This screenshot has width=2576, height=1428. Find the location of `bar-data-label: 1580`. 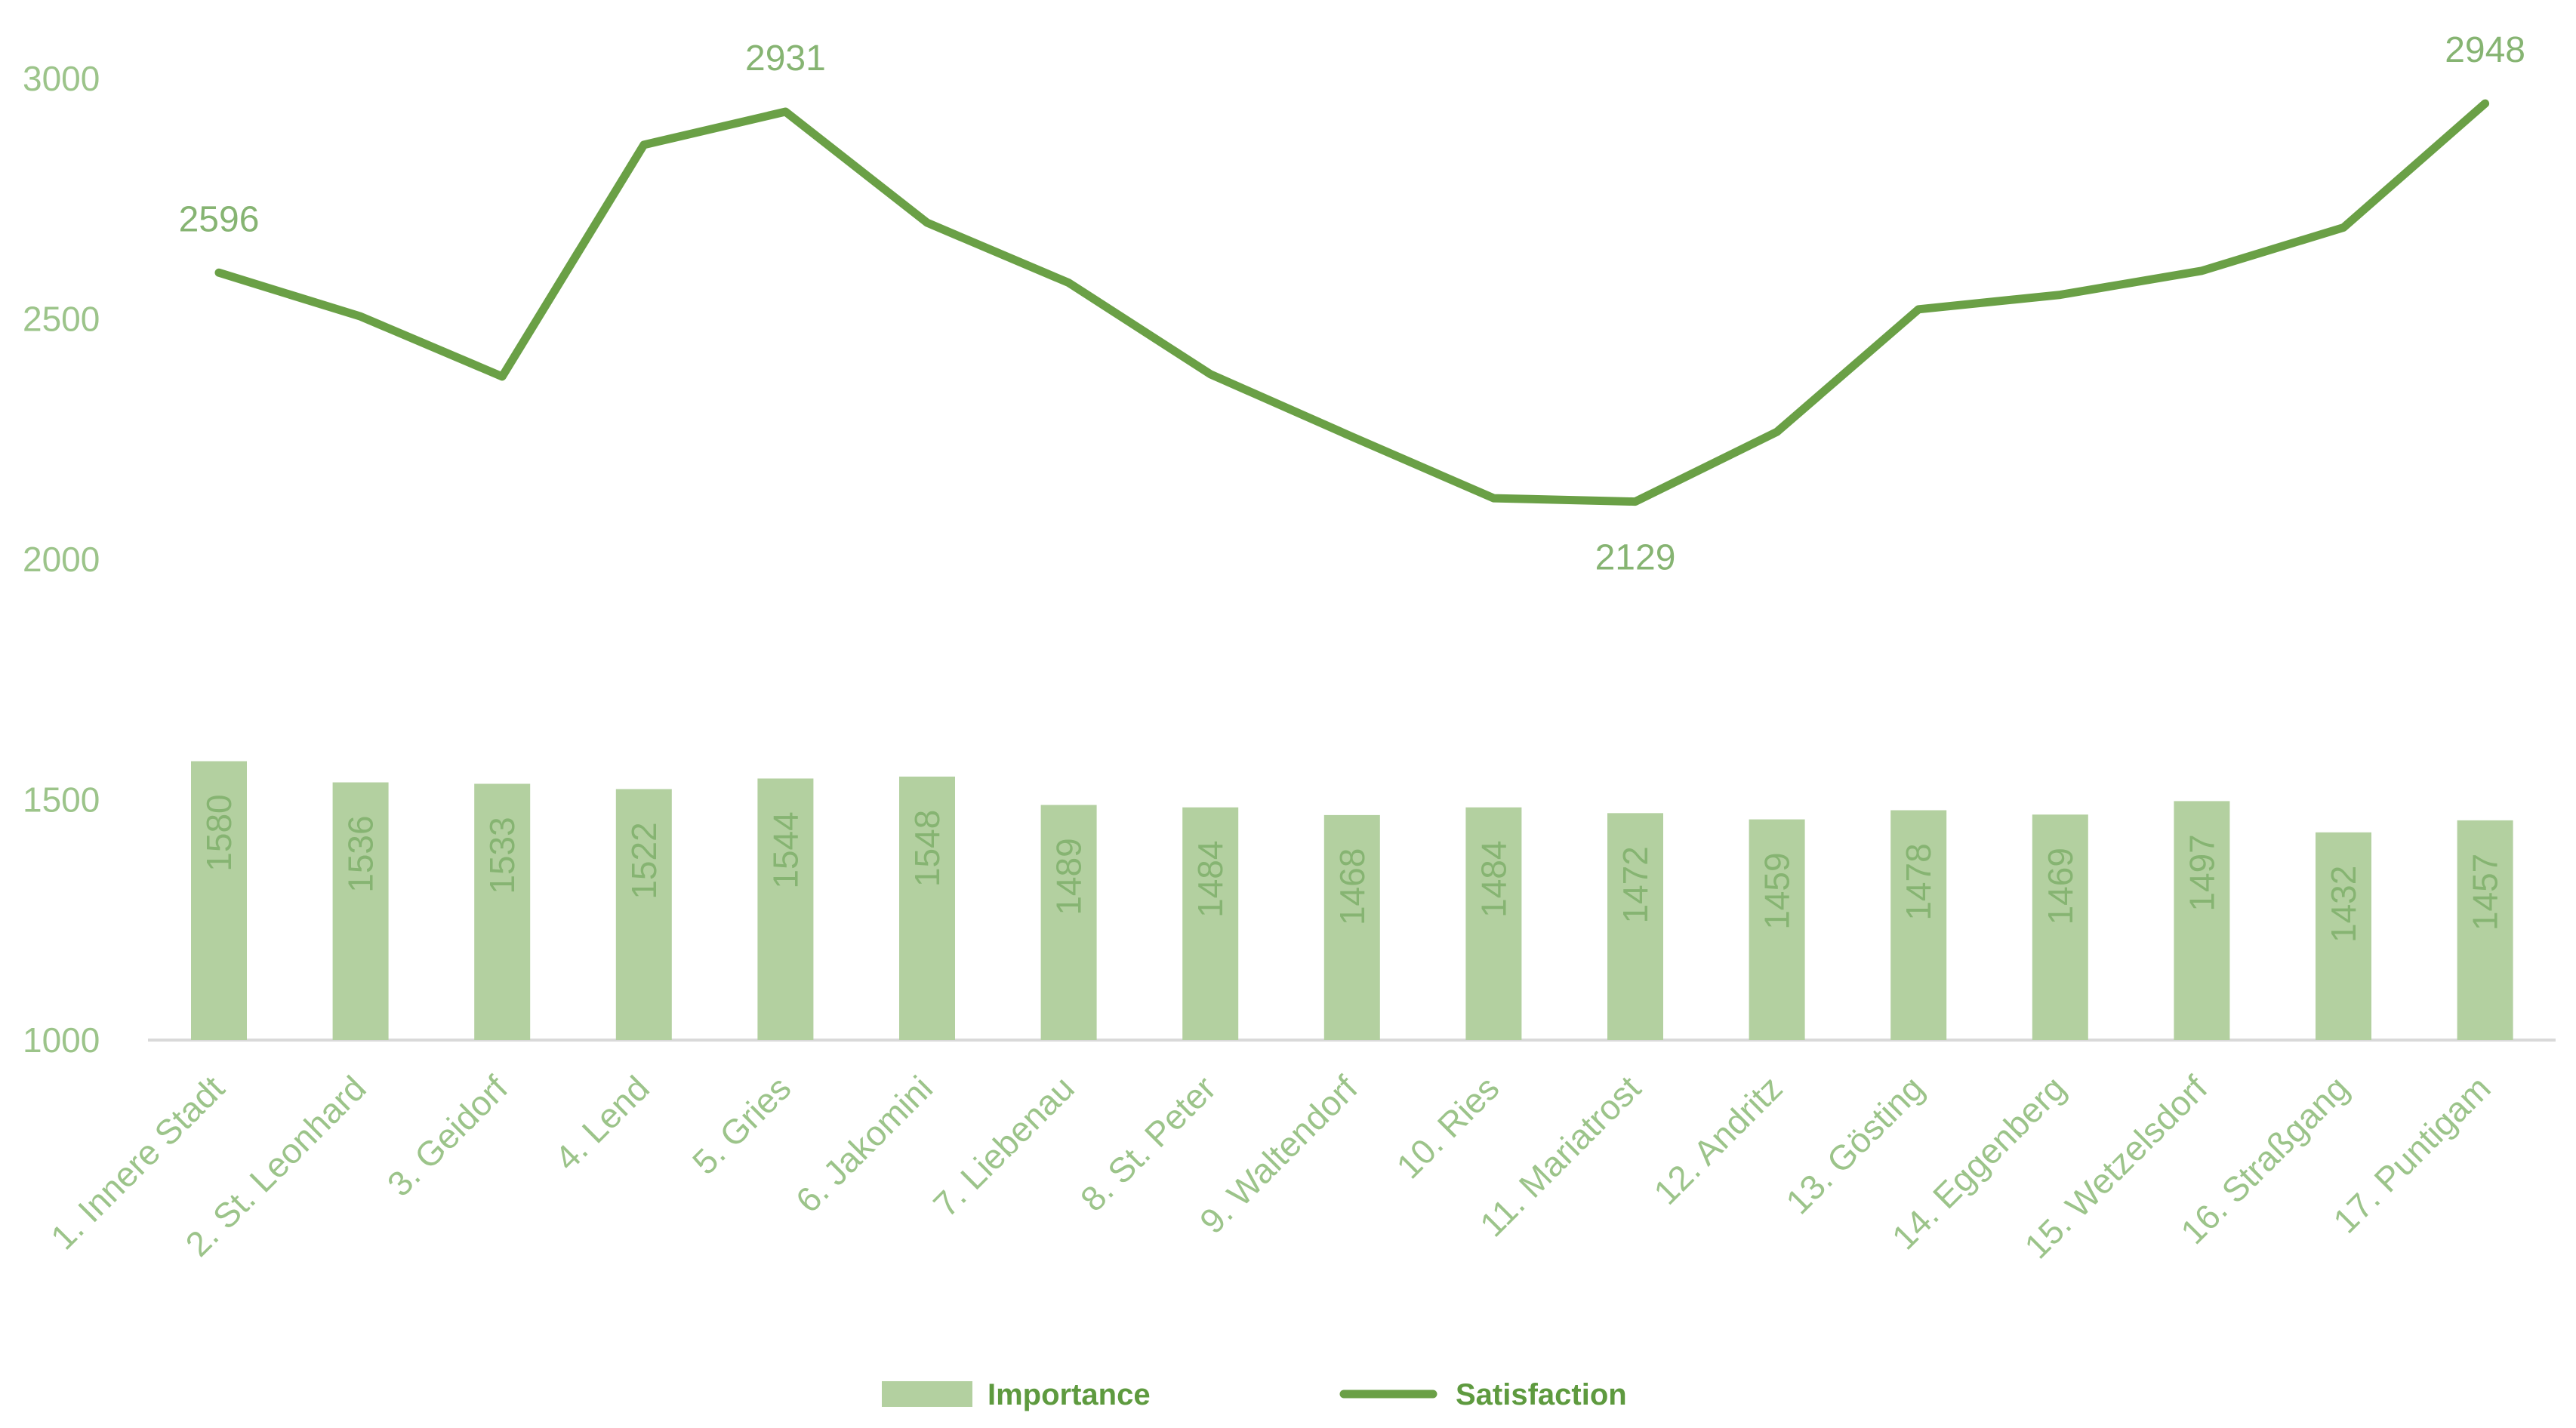

bar-data-label: 1580 is located at coordinates (219, 832).